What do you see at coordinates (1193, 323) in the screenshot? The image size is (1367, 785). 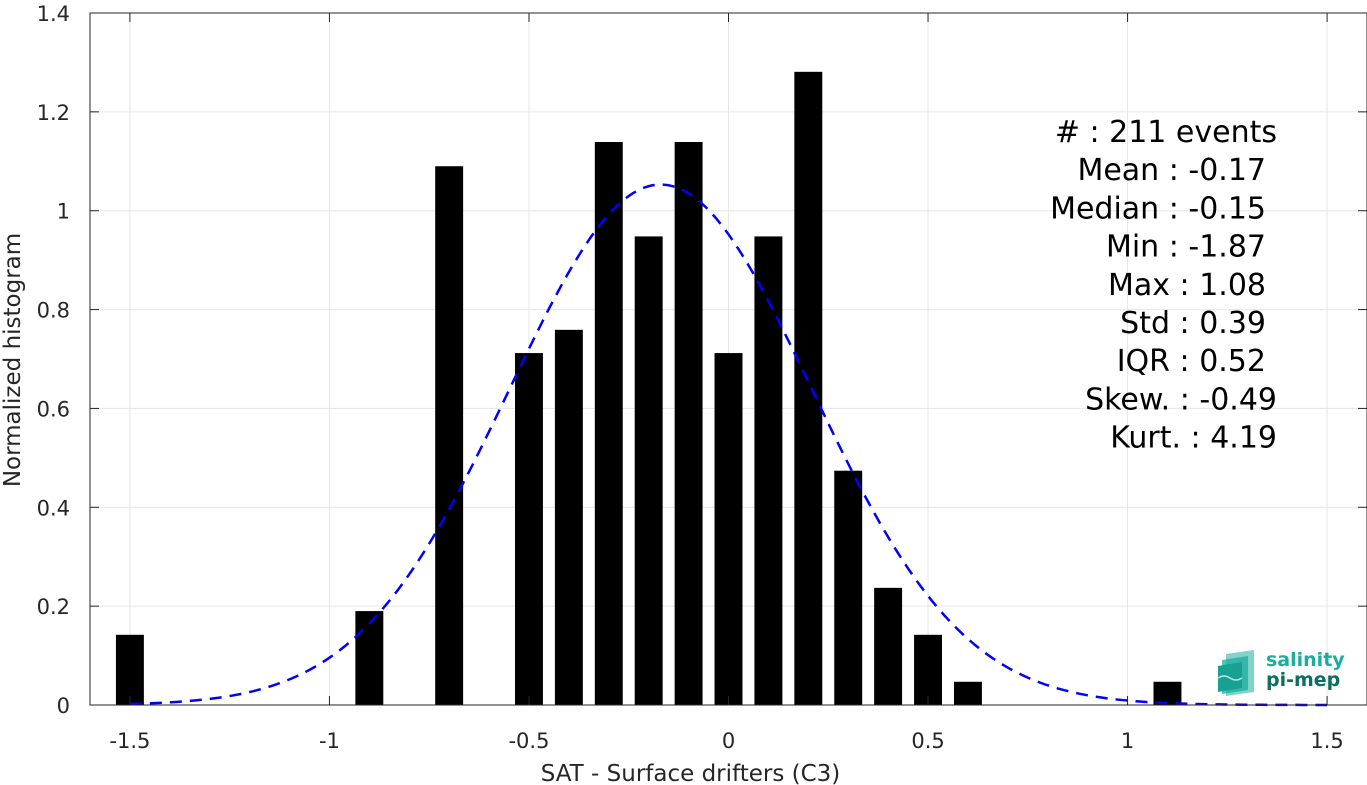 I see `stat-line: Std : 0.39` at bounding box center [1193, 323].